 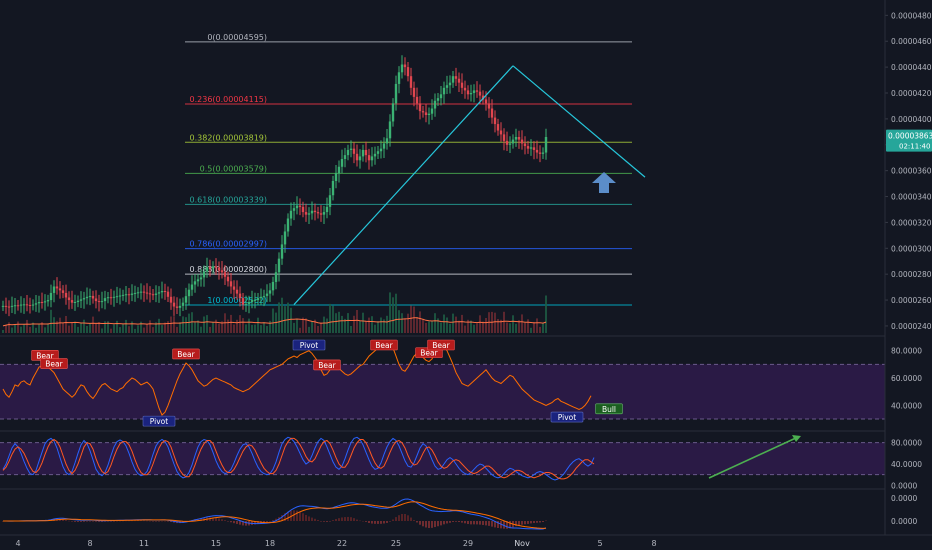 I want to click on macd-pane, so click(x=274, y=514).